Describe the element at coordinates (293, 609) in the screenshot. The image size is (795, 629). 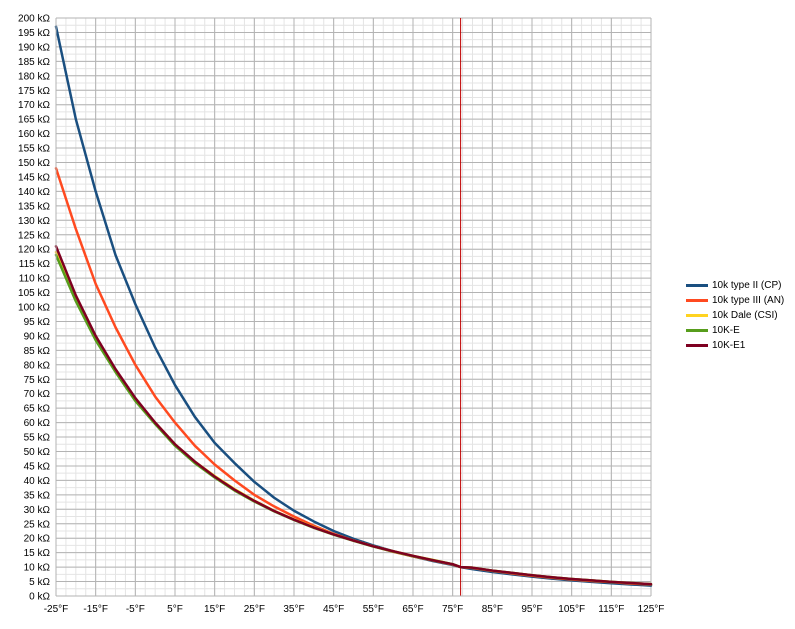
I see `x-tick-label: 35°F` at that location.